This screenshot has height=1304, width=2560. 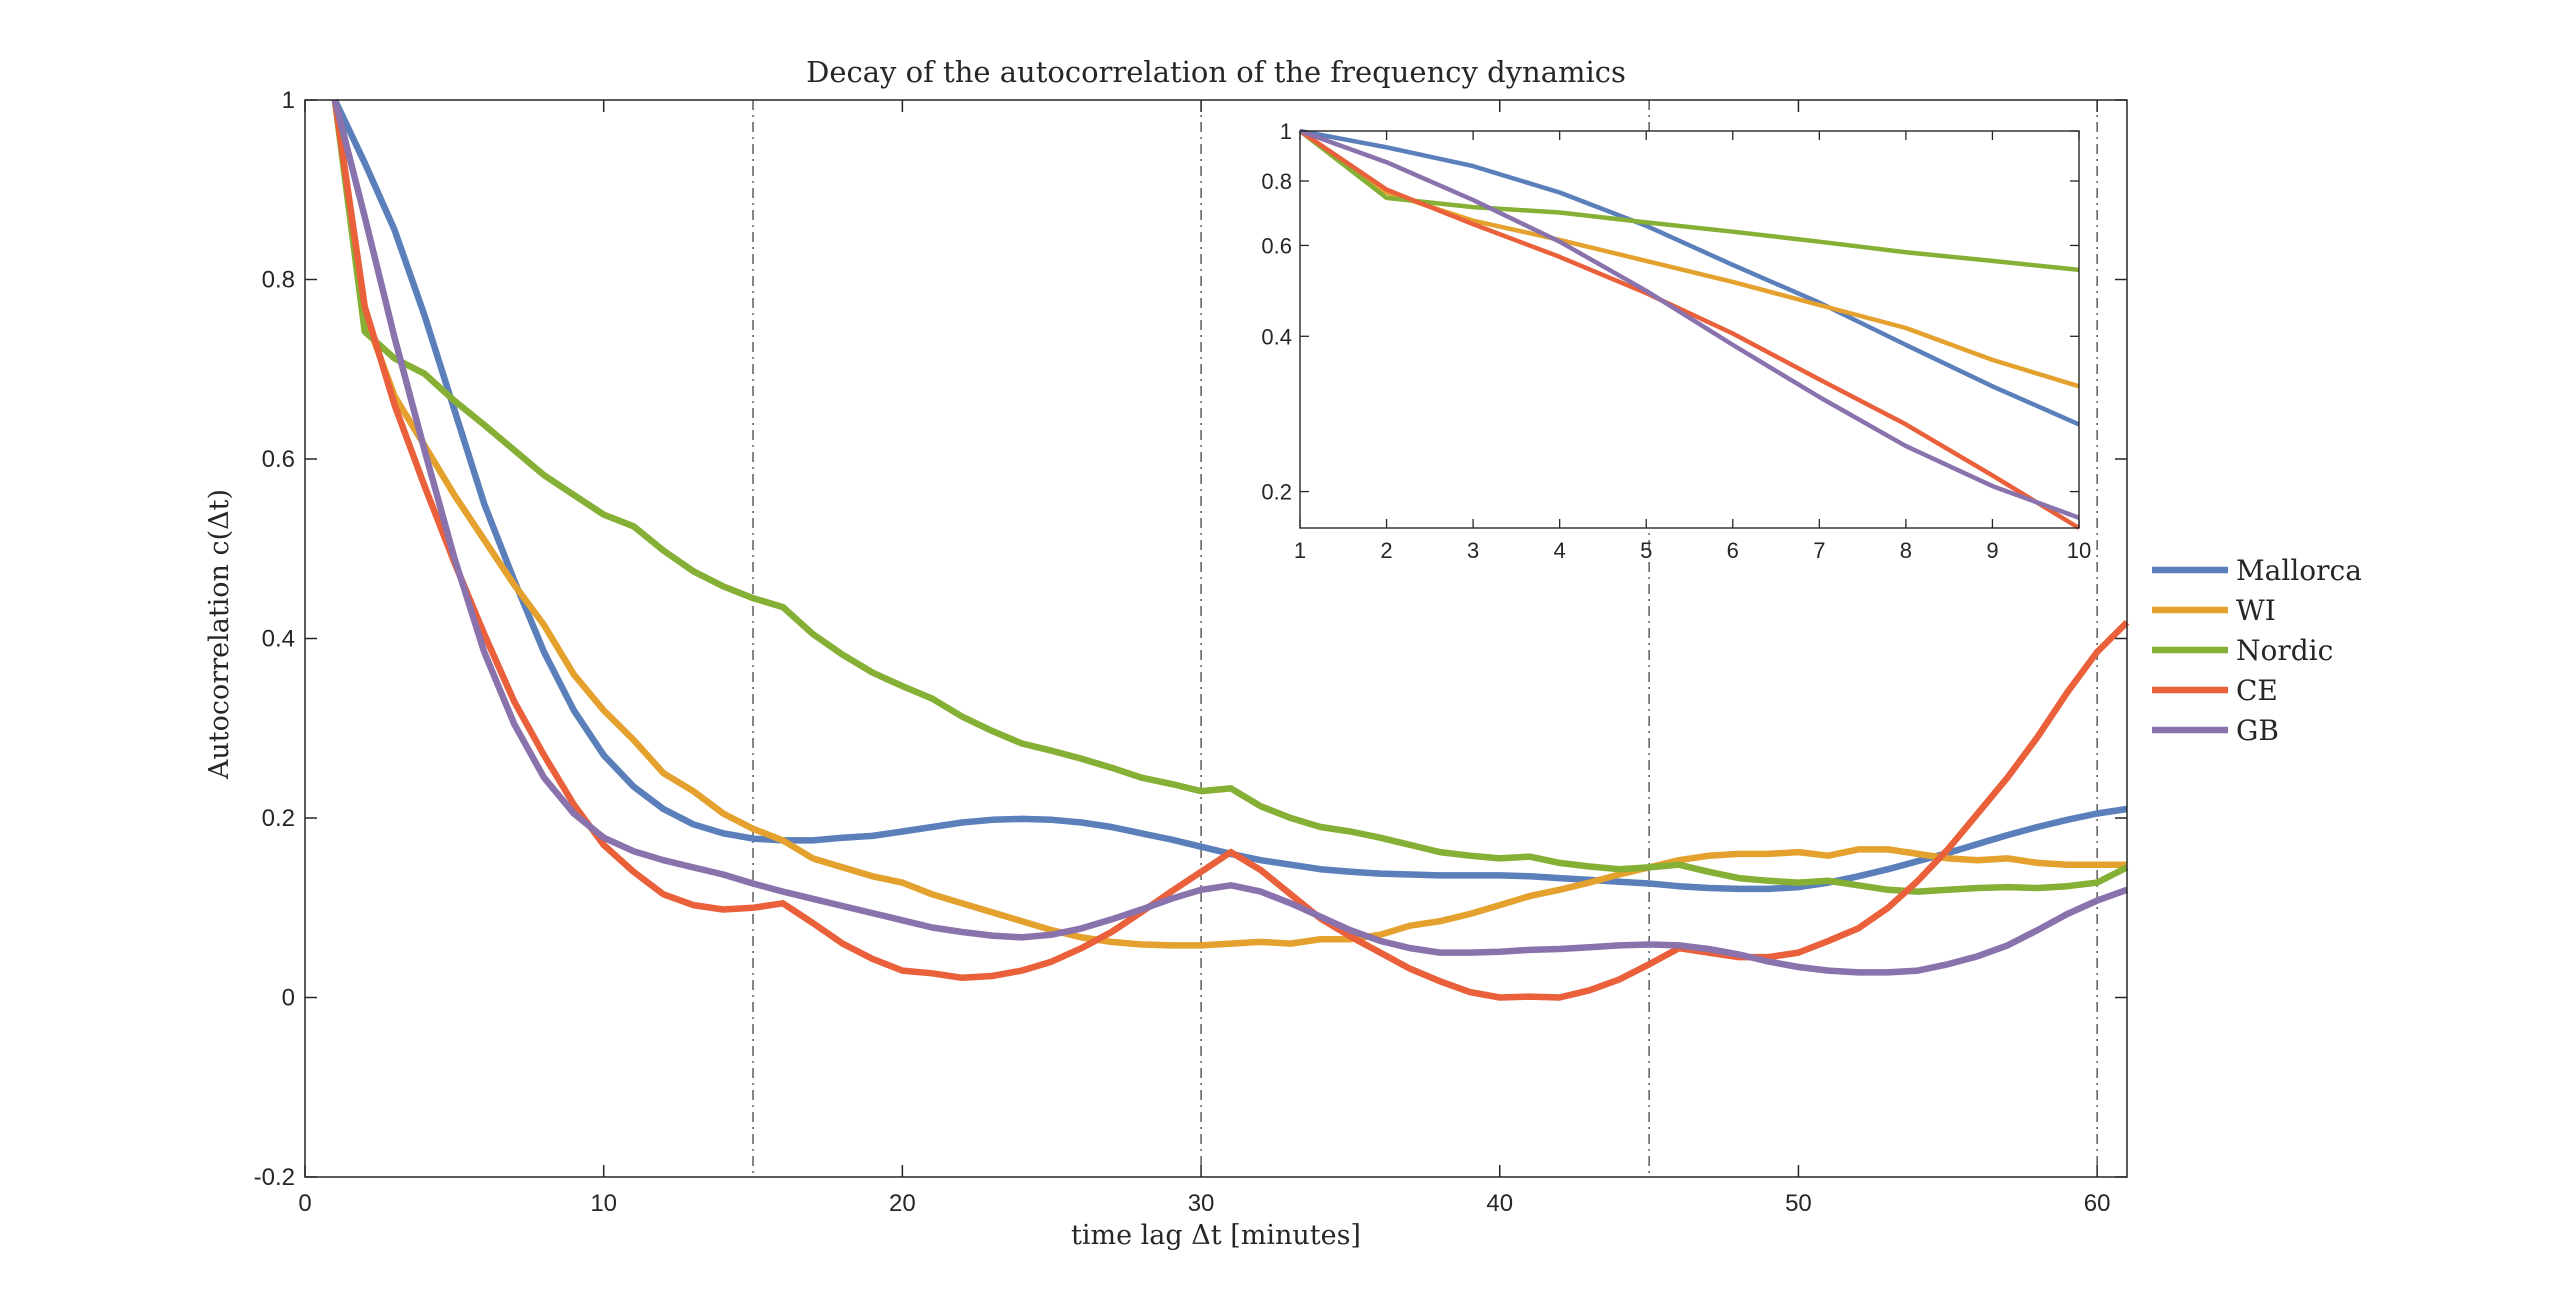 What do you see at coordinates (1906, 550) in the screenshot?
I see `inset-x-tick-label: 8` at bounding box center [1906, 550].